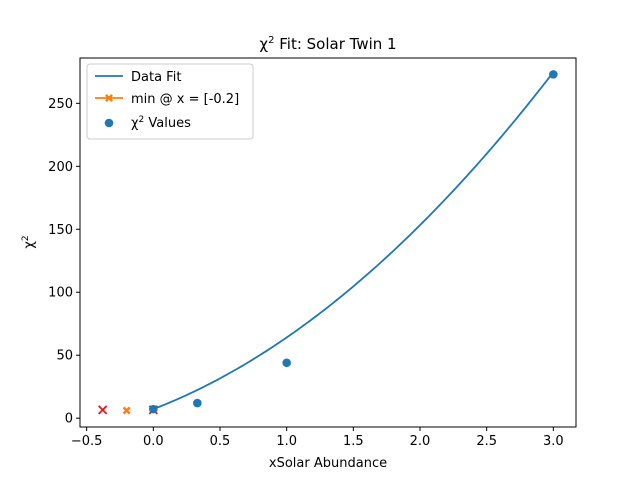 The image size is (640, 480). I want to click on chart-title: χ2 Fit: Solar Twin 1, so click(327, 44).